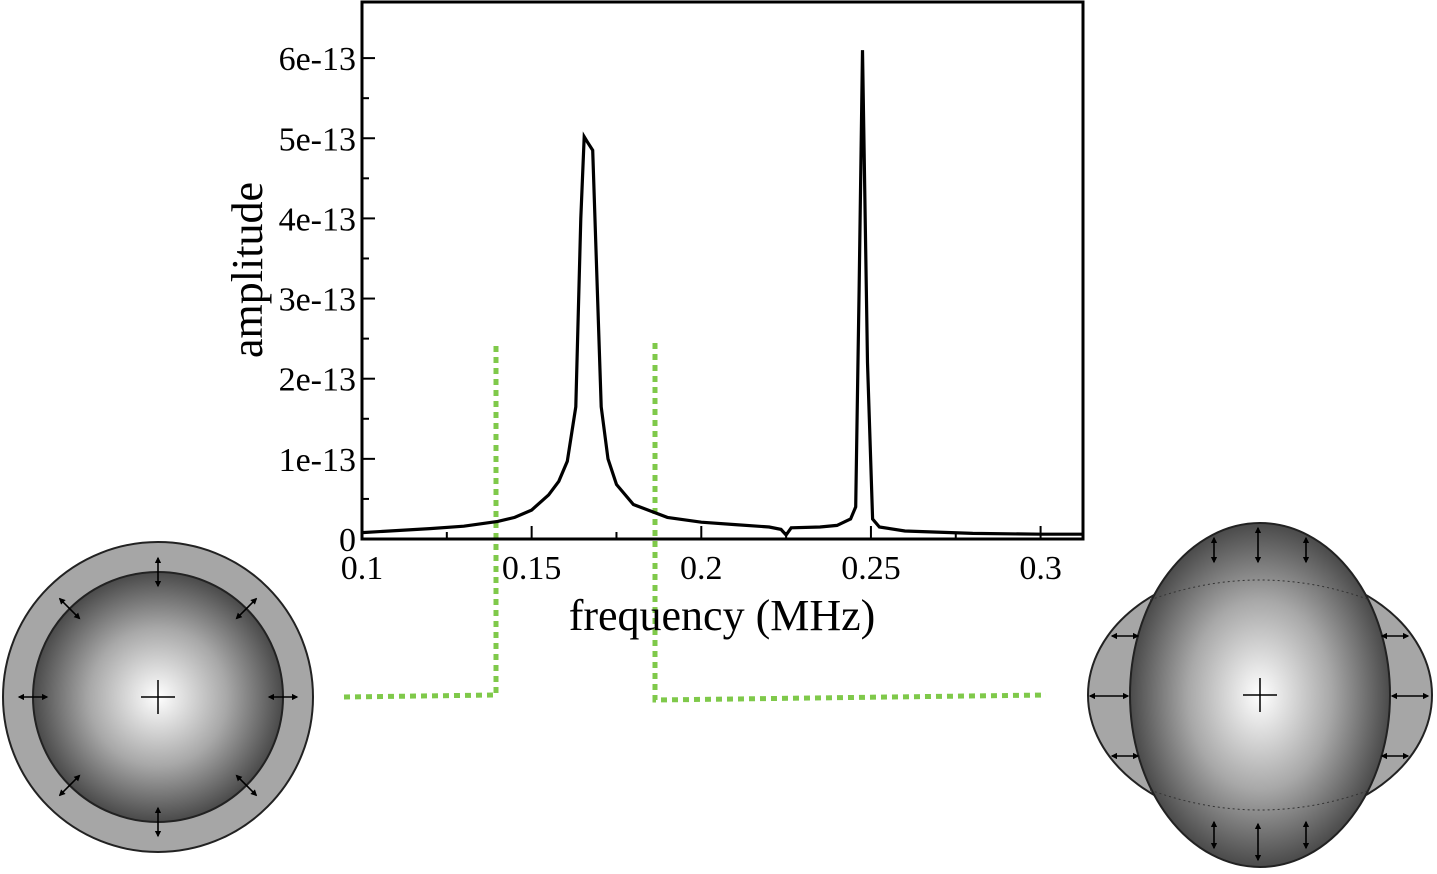 The width and height of the screenshot is (1437, 874). Describe the element at coordinates (317, 300) in the screenshot. I see `y-tick-label: 3e-13` at that location.